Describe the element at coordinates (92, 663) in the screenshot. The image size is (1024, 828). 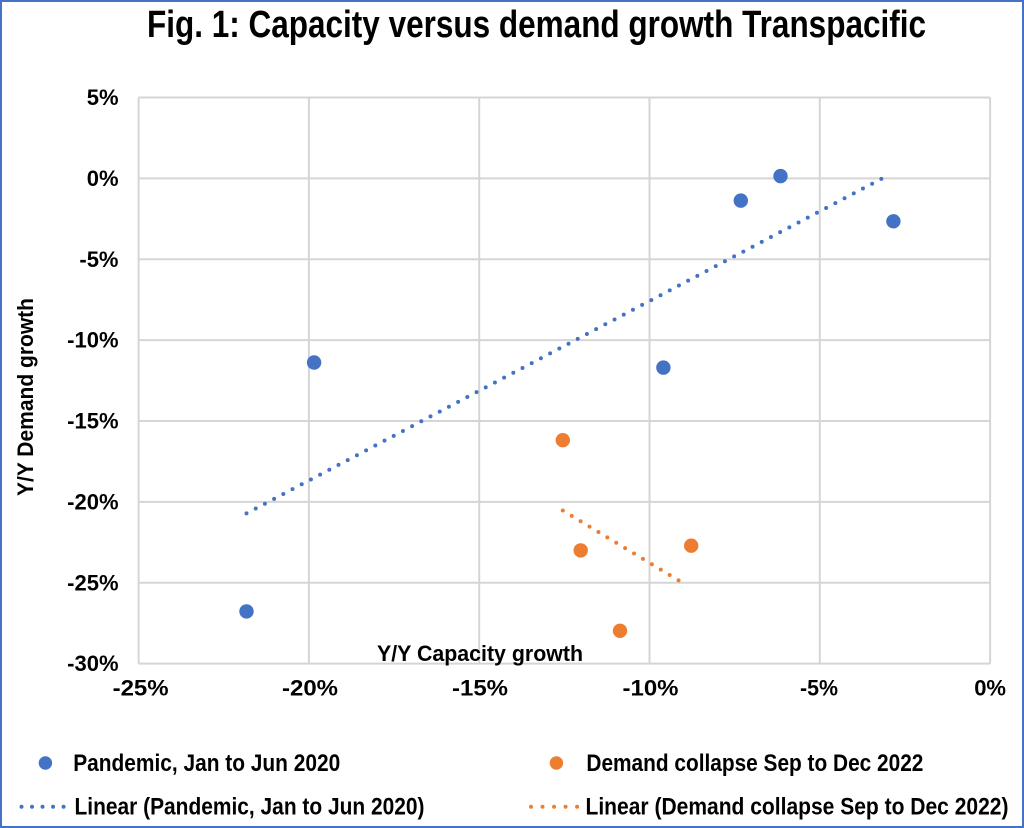
I see `svg-text: -30%` at that location.